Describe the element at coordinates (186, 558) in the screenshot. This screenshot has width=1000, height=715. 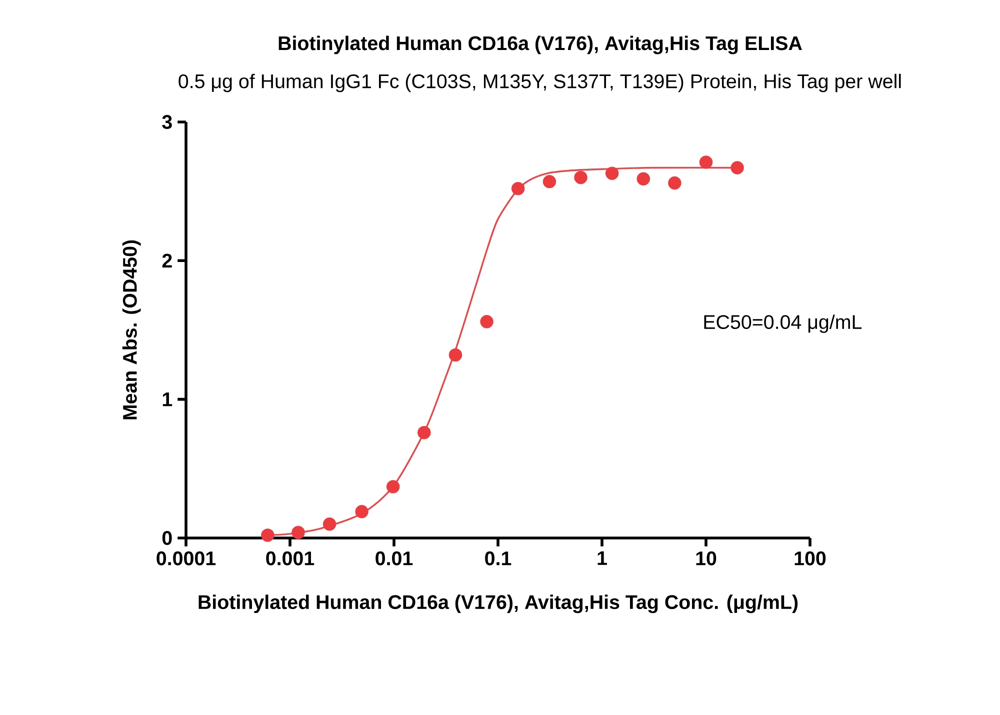
I see `x-tick-label: 0.0001` at that location.